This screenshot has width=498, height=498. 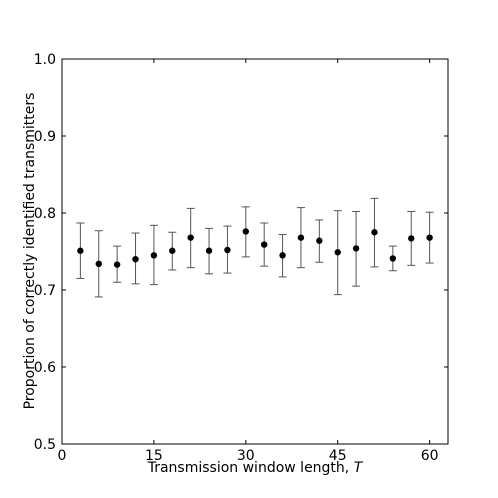 I want to click on y-tick-label: 1.0, so click(x=45, y=60).